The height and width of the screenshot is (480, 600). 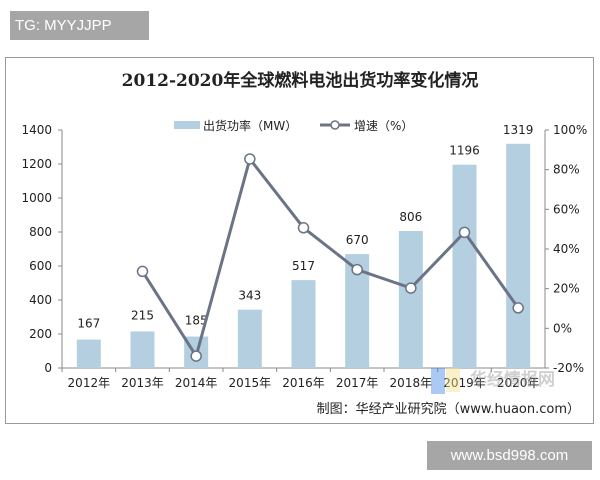 What do you see at coordinates (562, 328) in the screenshot?
I see `right-tick-label: 0%` at bounding box center [562, 328].